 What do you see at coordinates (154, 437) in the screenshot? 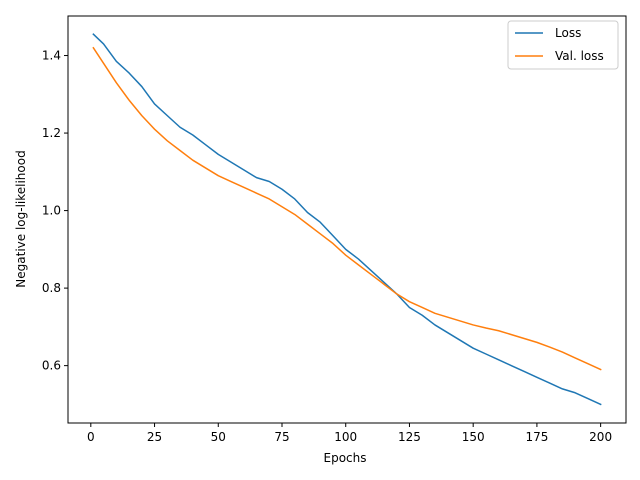
I see `x-tick-label: 25` at bounding box center [154, 437].